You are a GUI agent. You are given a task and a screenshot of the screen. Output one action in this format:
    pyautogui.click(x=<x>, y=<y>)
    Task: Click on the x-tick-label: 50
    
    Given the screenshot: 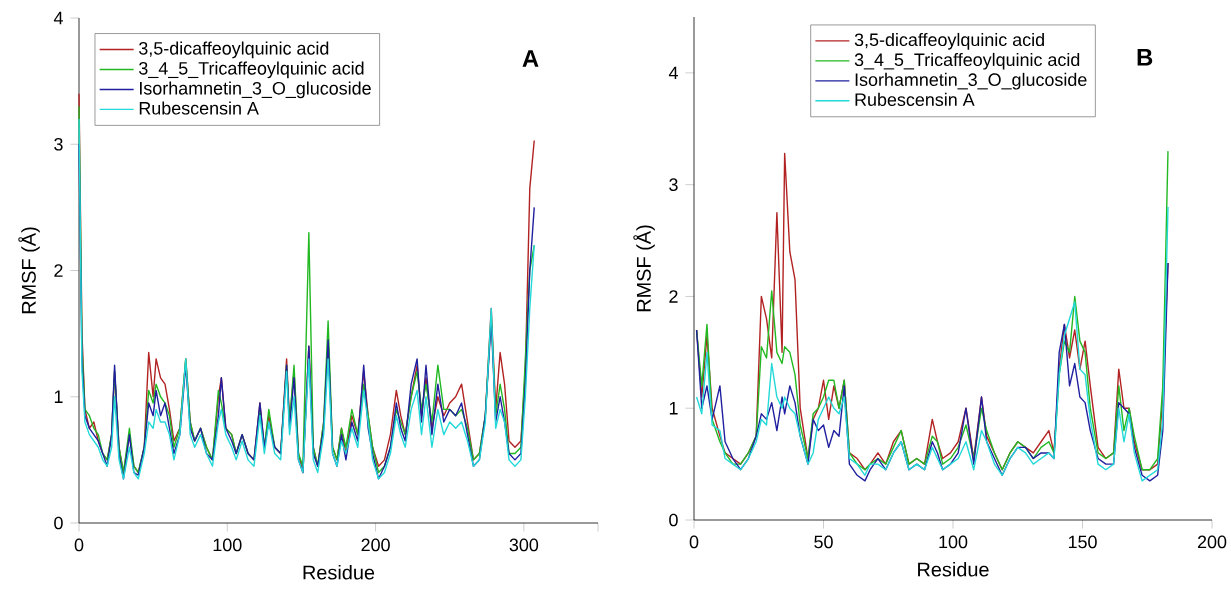 What is the action you would take?
    pyautogui.click(x=823, y=542)
    